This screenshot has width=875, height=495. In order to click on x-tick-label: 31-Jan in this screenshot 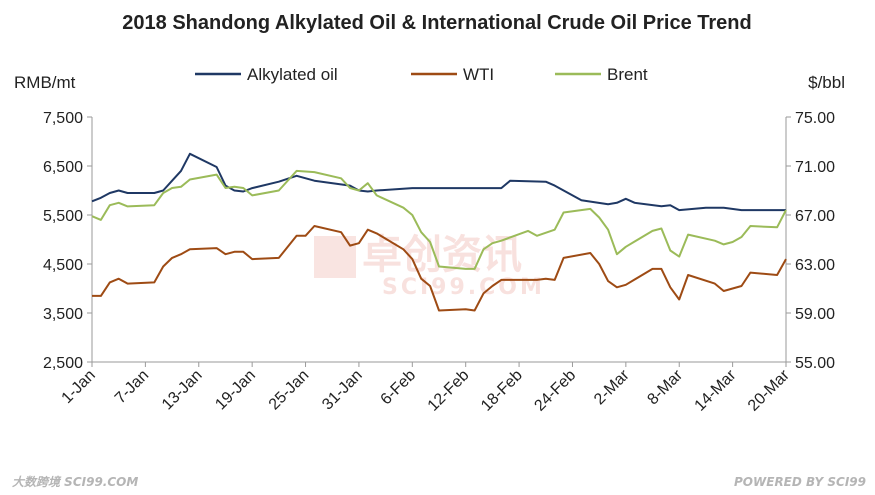, I will do `click(342, 390)`.